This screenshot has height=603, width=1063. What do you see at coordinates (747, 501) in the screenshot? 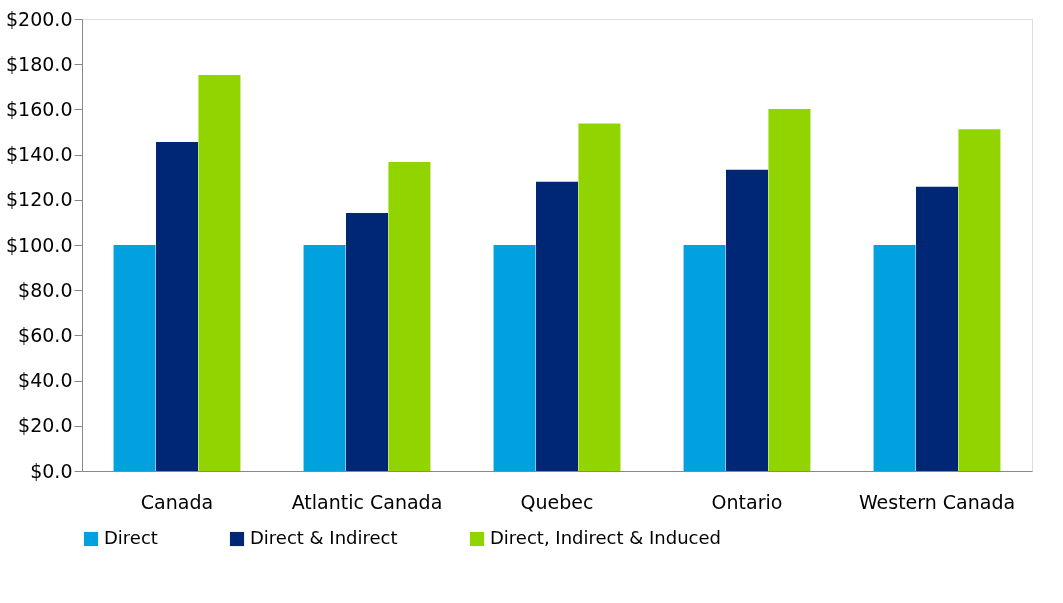
I see `x-tick-label: Ontario` at bounding box center [747, 501].